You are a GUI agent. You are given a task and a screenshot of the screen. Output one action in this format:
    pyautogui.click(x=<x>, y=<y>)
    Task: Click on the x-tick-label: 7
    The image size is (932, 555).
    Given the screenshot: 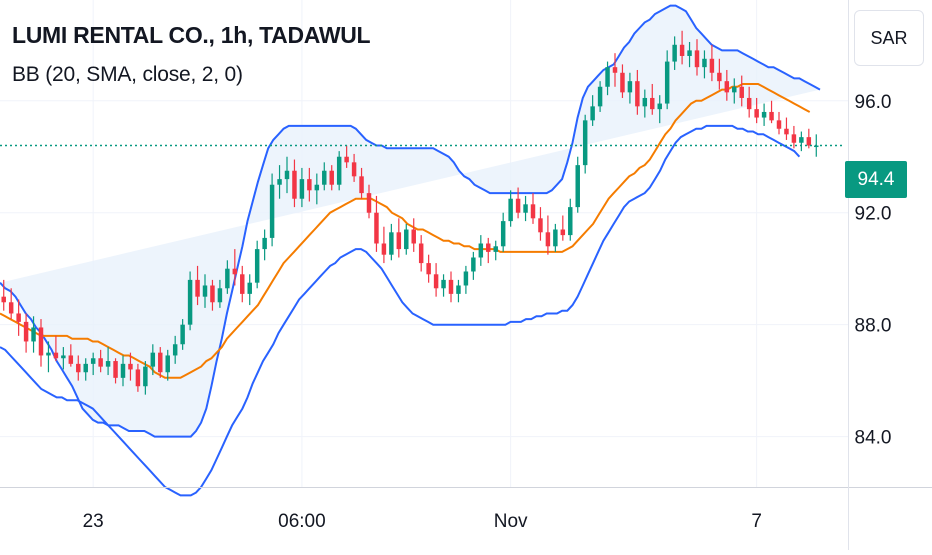 What is the action you would take?
    pyautogui.click(x=756, y=521)
    